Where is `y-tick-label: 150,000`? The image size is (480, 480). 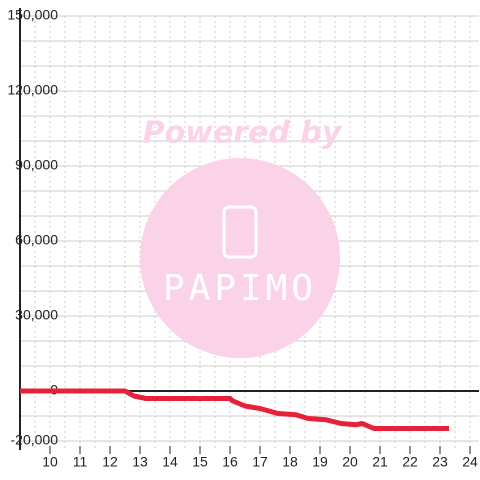 y-tick-label: 150,000 is located at coordinates (32, 15).